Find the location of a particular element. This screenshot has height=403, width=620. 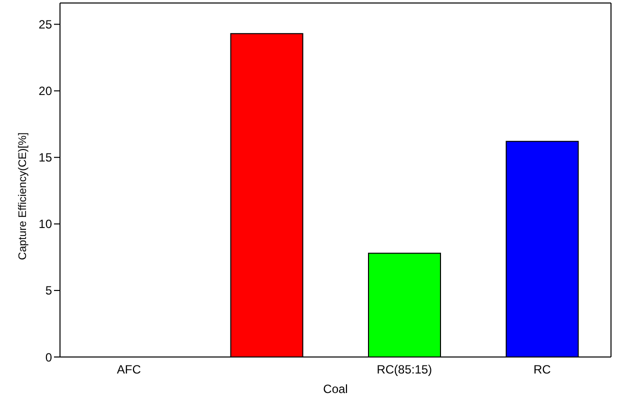

y-tick-label: 5 is located at coordinates (48, 291).